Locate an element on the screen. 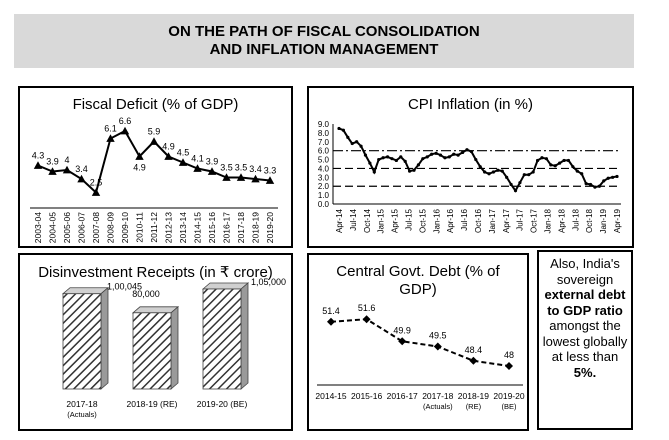  fiscal-deficit-data-label: 6.6 is located at coordinates (125, 121).